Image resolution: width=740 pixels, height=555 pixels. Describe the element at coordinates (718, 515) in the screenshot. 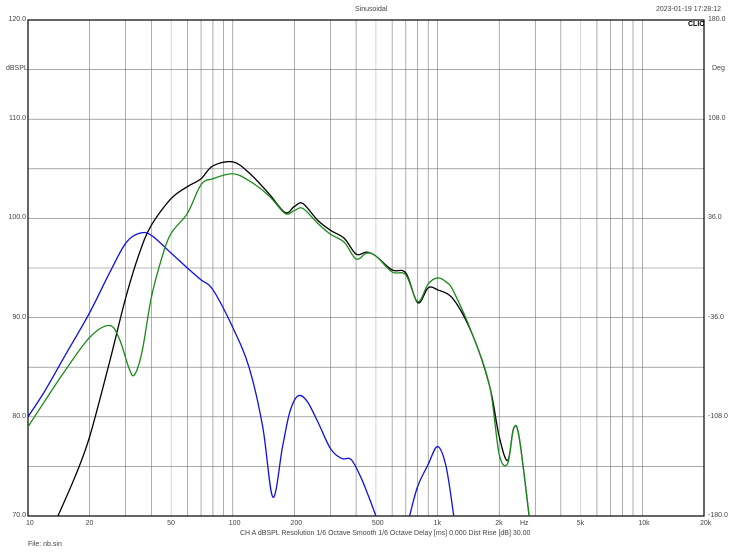

I see `y2-tick-label: -180.0` at that location.